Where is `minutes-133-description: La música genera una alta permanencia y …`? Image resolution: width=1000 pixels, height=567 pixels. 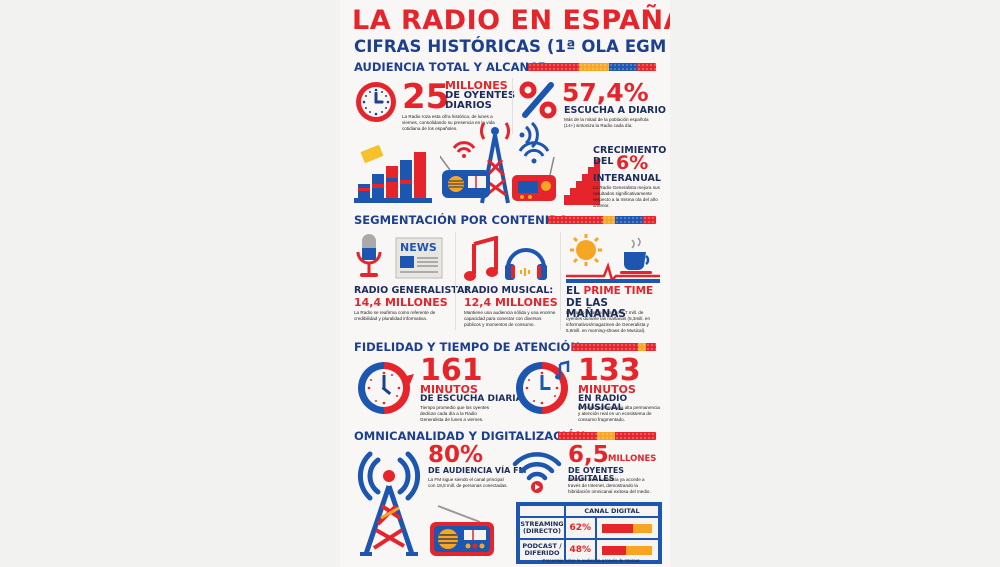
minutes-133-description: La música genera una alta permanencia y … is located at coordinates (619, 413).